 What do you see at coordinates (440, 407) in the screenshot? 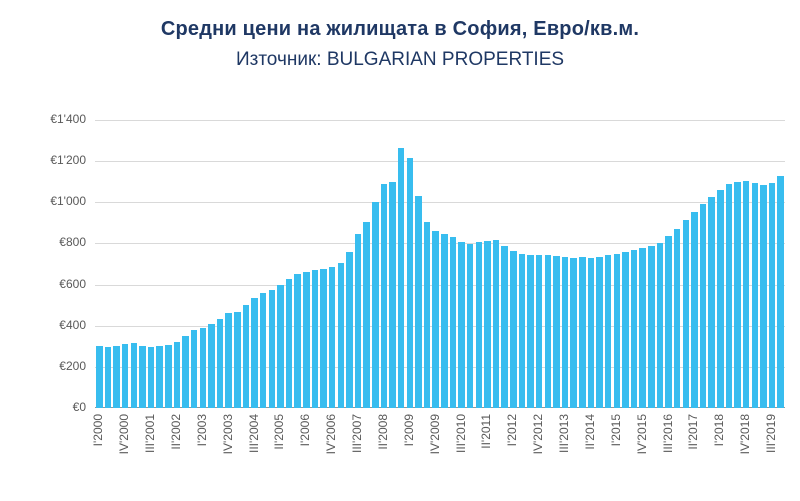
I see `x-axis-line` at bounding box center [440, 407].